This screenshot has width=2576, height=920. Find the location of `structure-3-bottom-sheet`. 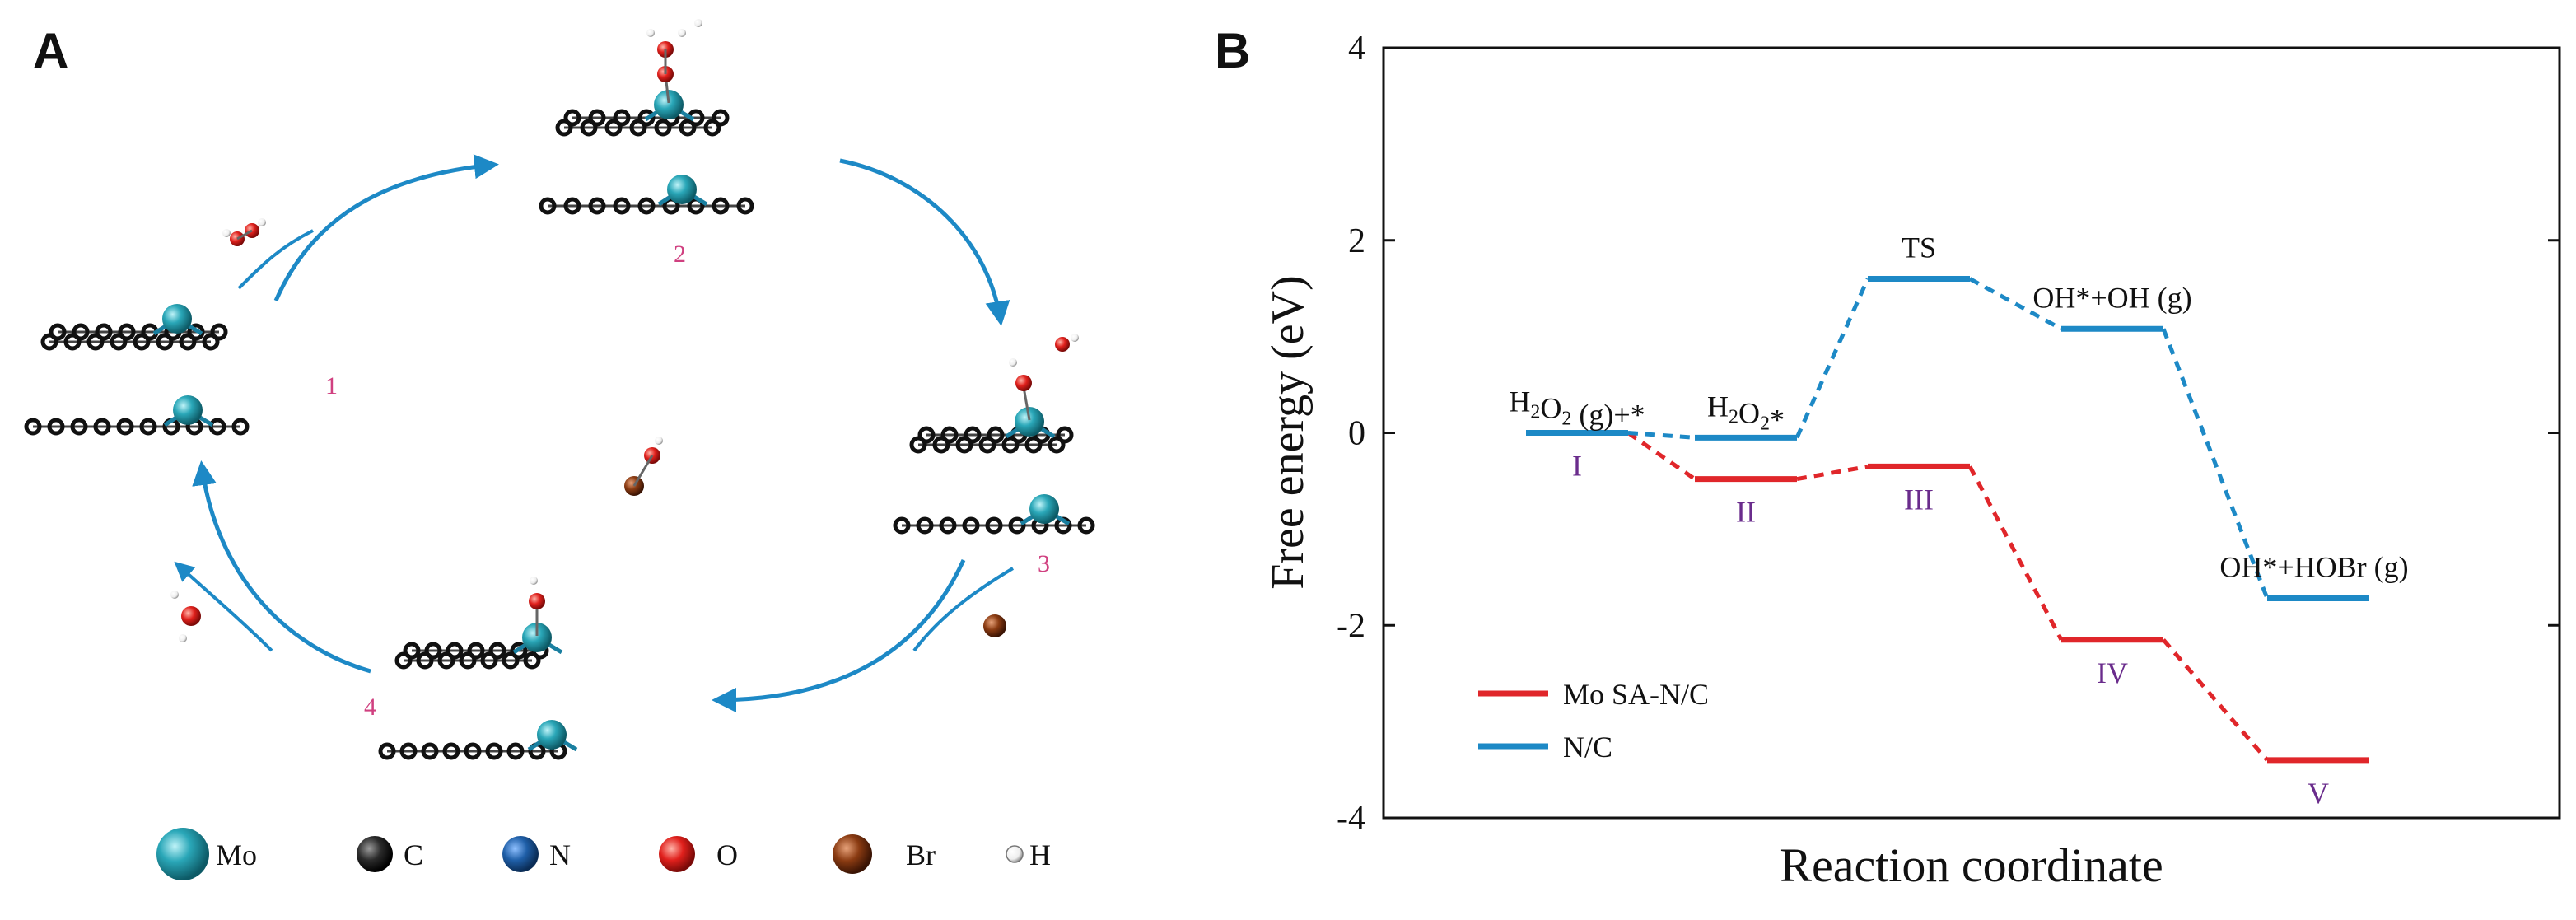

structure-3-bottom-sheet is located at coordinates (994, 526).